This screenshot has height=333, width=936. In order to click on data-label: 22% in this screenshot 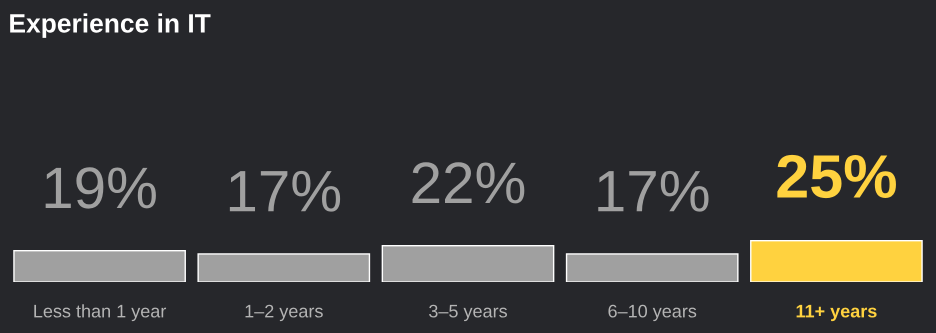, I will do `click(468, 183)`.